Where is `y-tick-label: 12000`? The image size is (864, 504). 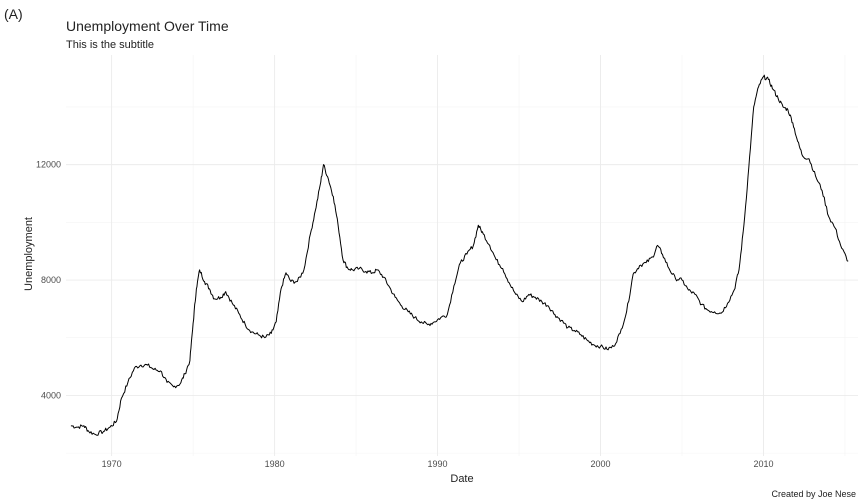 y-tick-label: 12000 is located at coordinates (48, 165).